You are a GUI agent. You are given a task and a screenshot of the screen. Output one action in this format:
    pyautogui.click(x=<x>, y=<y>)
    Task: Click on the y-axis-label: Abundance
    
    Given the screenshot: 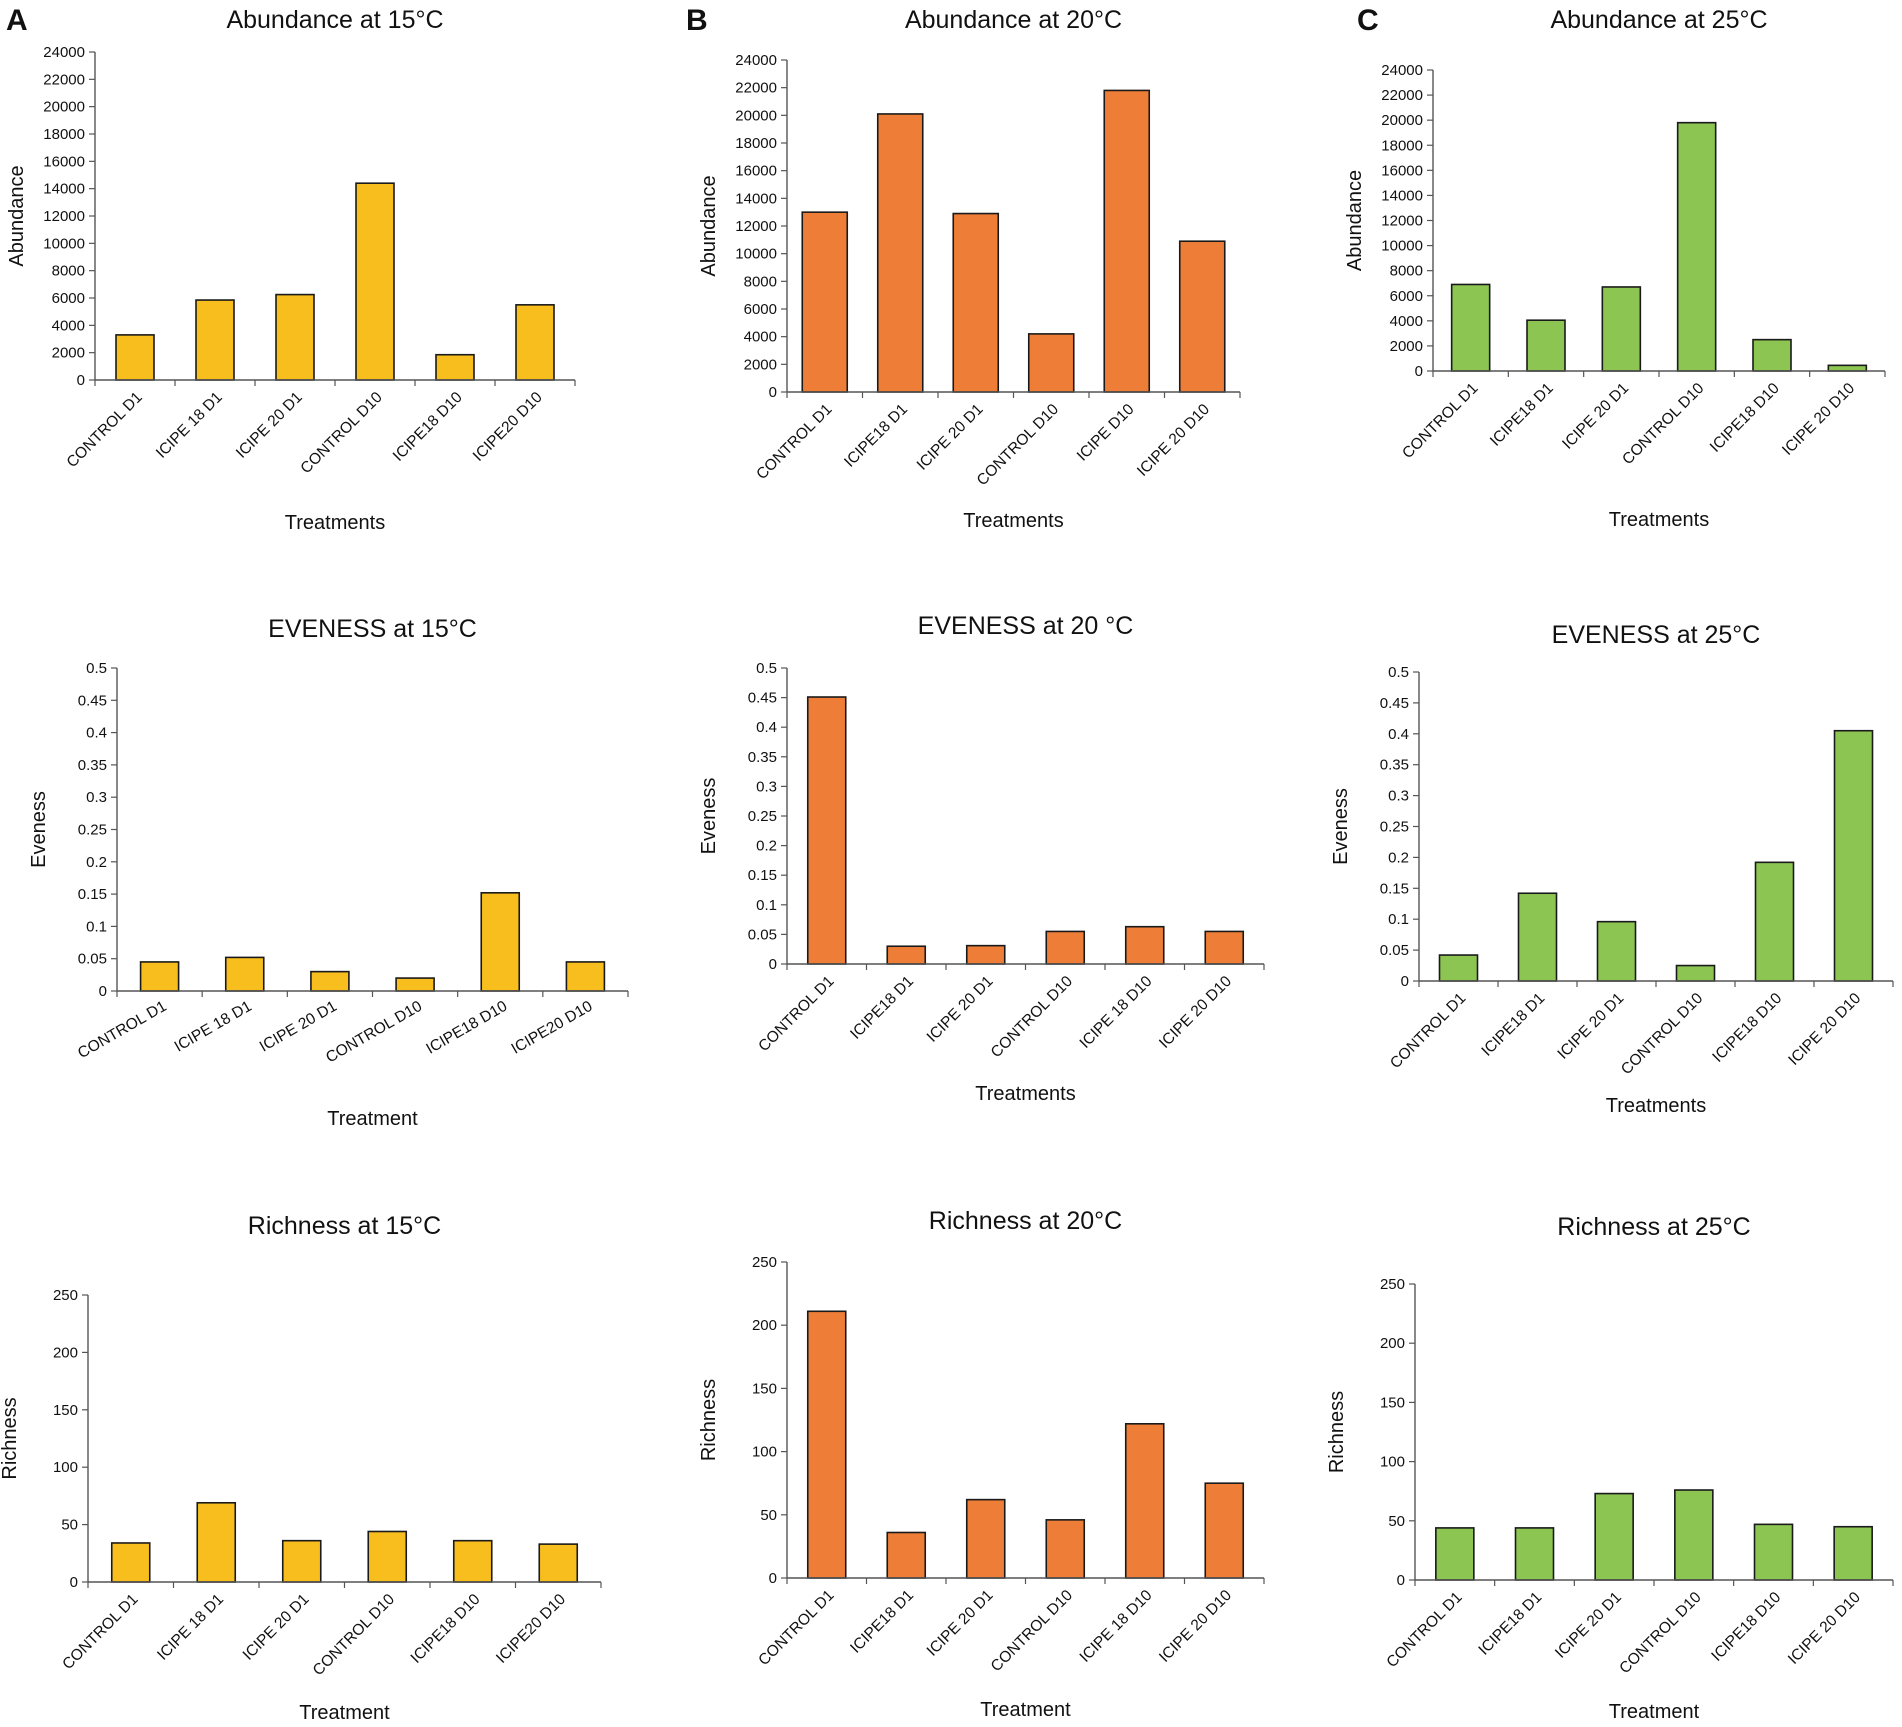 What is the action you would take?
    pyautogui.click(x=17, y=215)
    